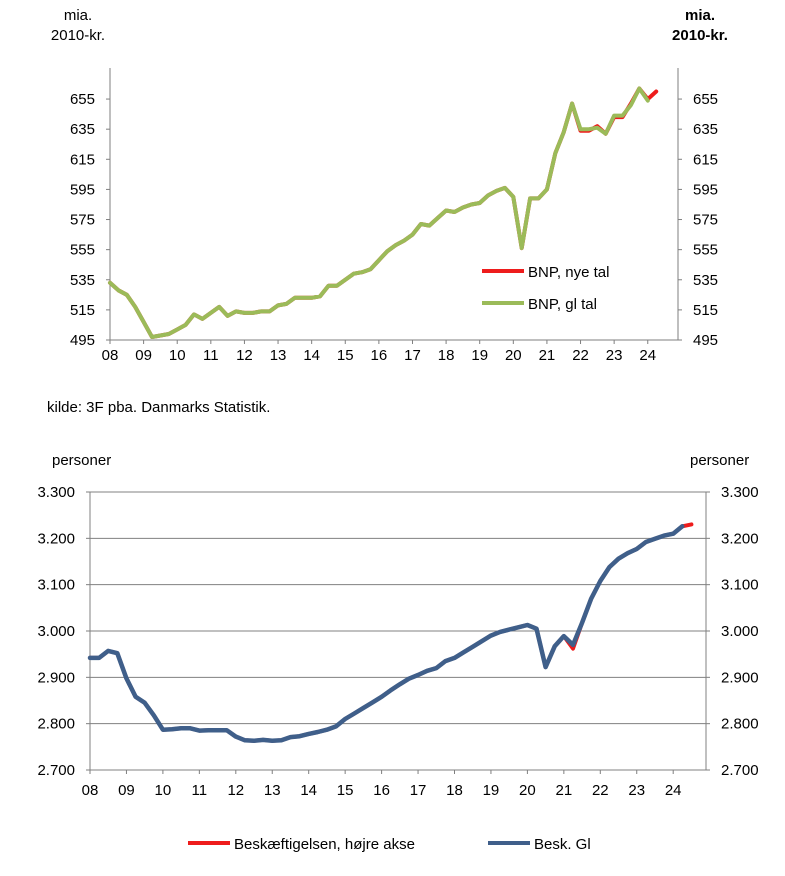 This screenshot has height=876, width=785. What do you see at coordinates (454, 790) in the screenshot?
I see `emp-x-tick-label: 18` at bounding box center [454, 790].